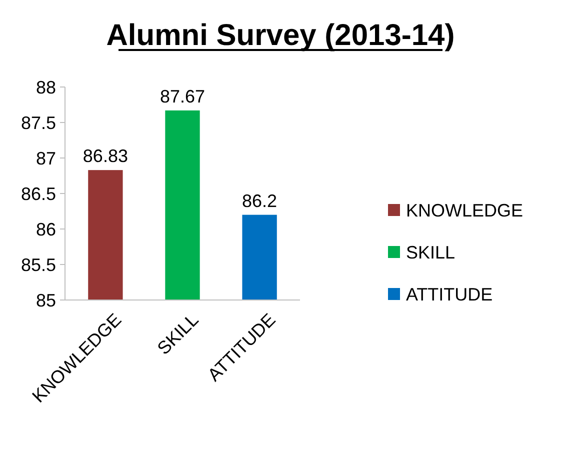 This screenshot has height=466, width=561. I want to click on y-tick-label: 86.5, so click(38, 194).